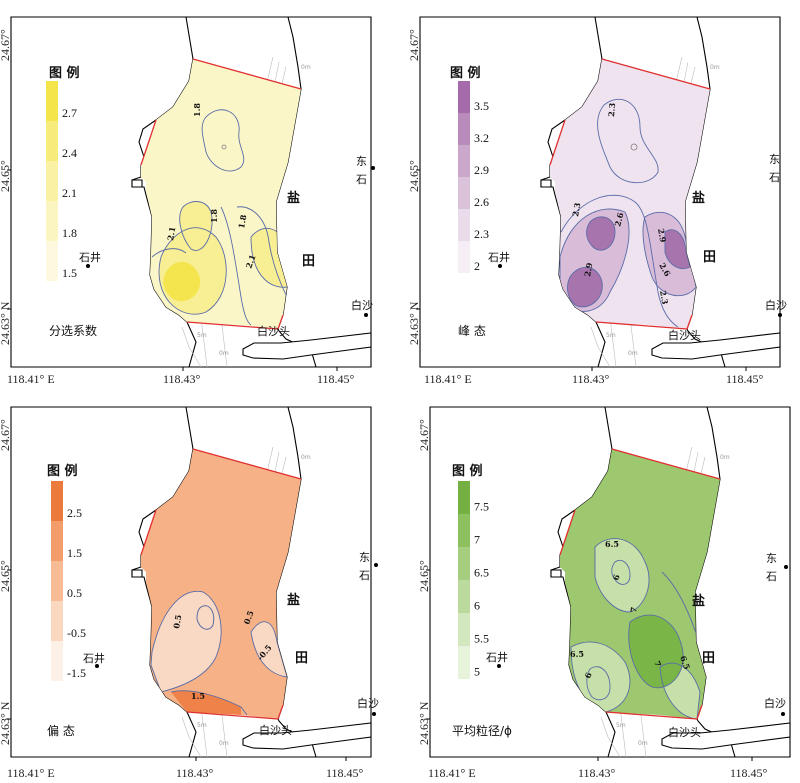 The image size is (800, 783). Describe the element at coordinates (477, 266) in the screenshot. I see `legend-value: 2` at that location.